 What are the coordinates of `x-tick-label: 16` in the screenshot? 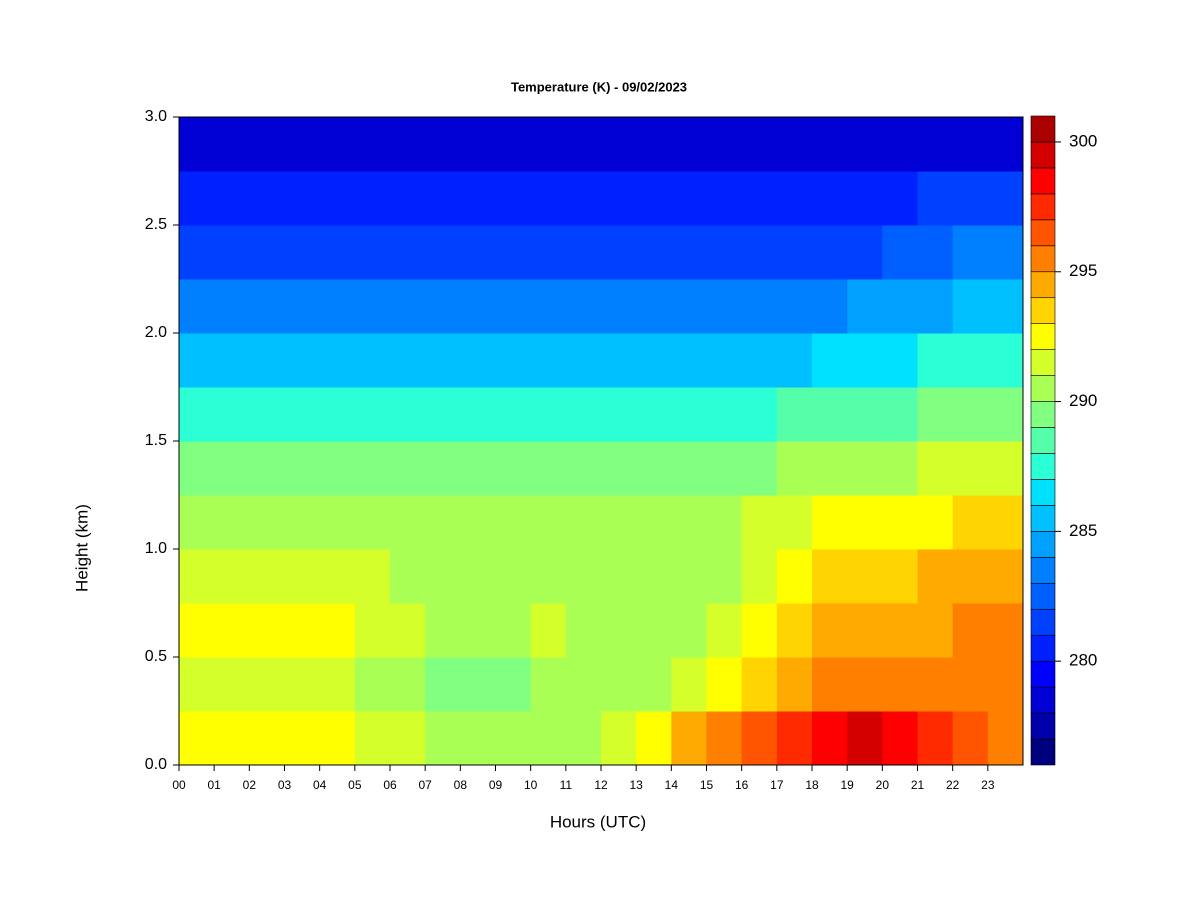 It's located at (742, 785).